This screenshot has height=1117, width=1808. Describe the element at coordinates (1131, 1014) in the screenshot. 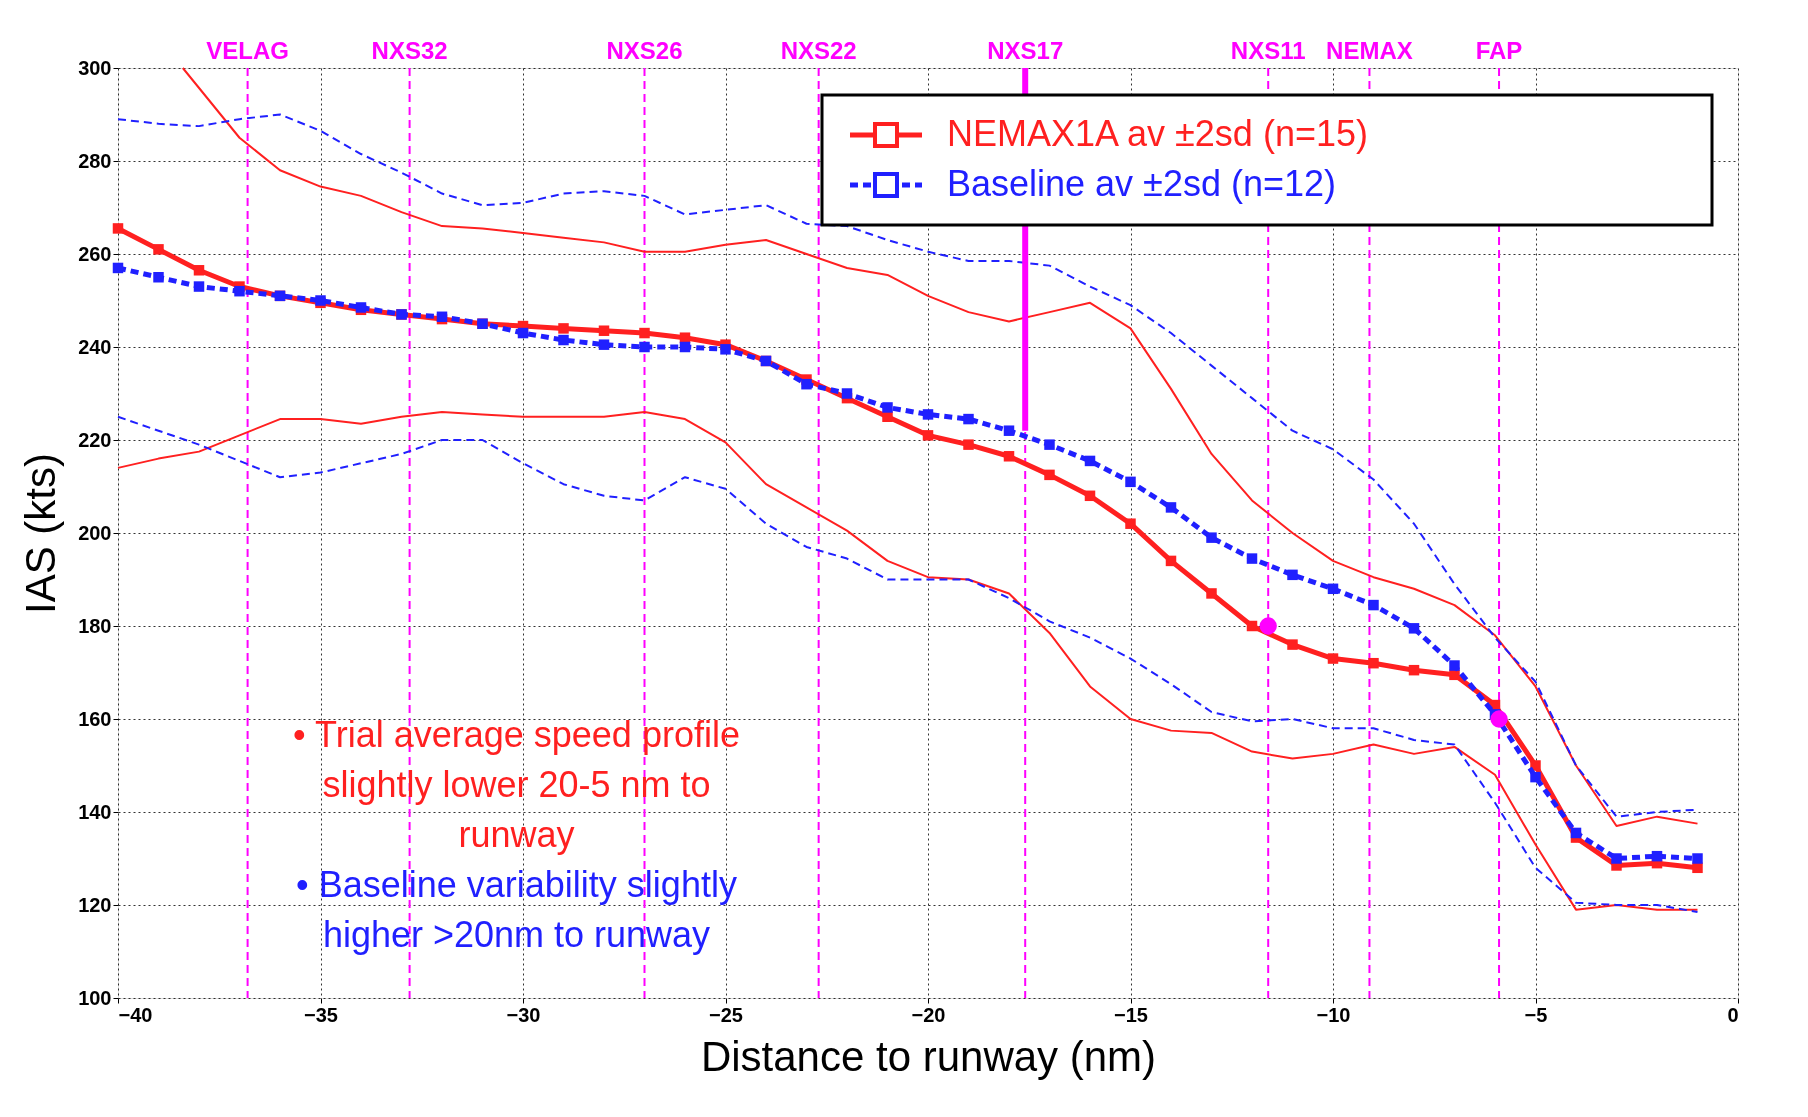

I see `x-tick-label: −15` at that location.